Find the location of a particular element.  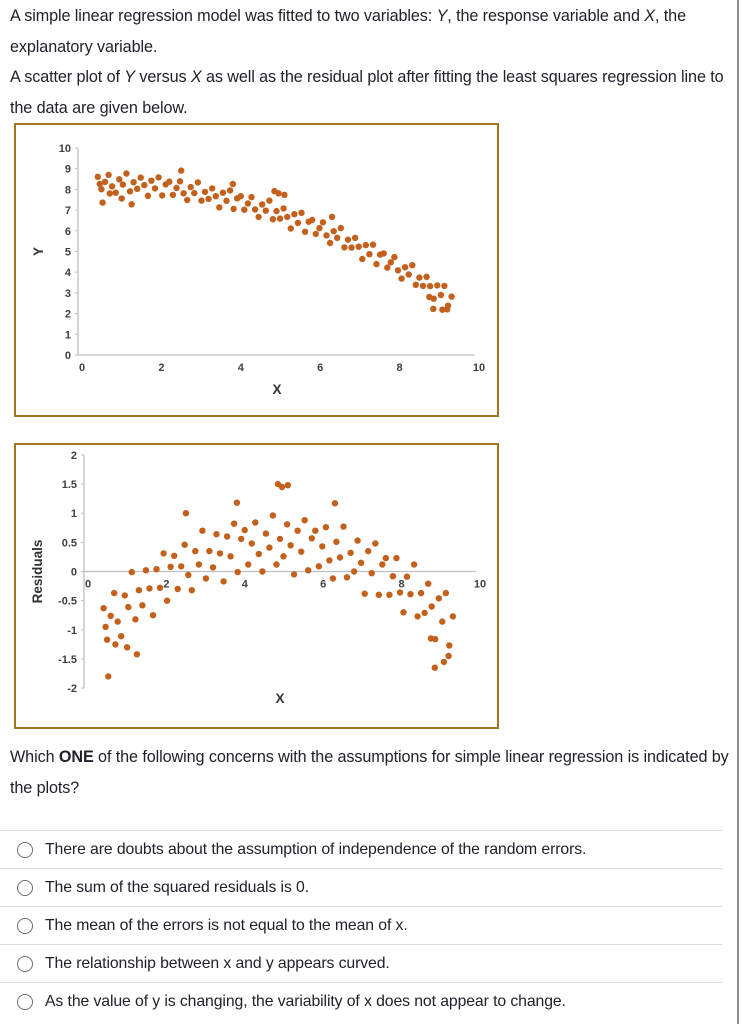

y-axis-tick-label: 0 is located at coordinates (68, 356).